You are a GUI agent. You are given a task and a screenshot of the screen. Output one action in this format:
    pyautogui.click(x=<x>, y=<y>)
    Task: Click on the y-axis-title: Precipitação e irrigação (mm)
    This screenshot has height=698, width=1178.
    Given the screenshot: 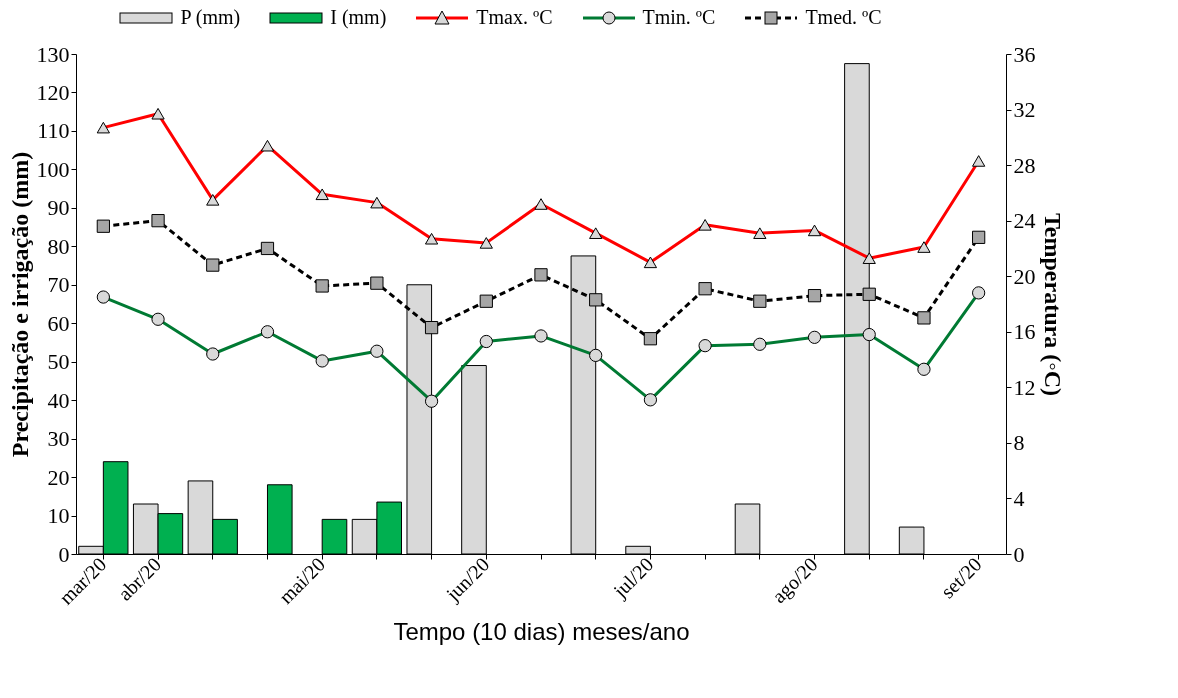 What is the action you would take?
    pyautogui.click(x=19, y=304)
    